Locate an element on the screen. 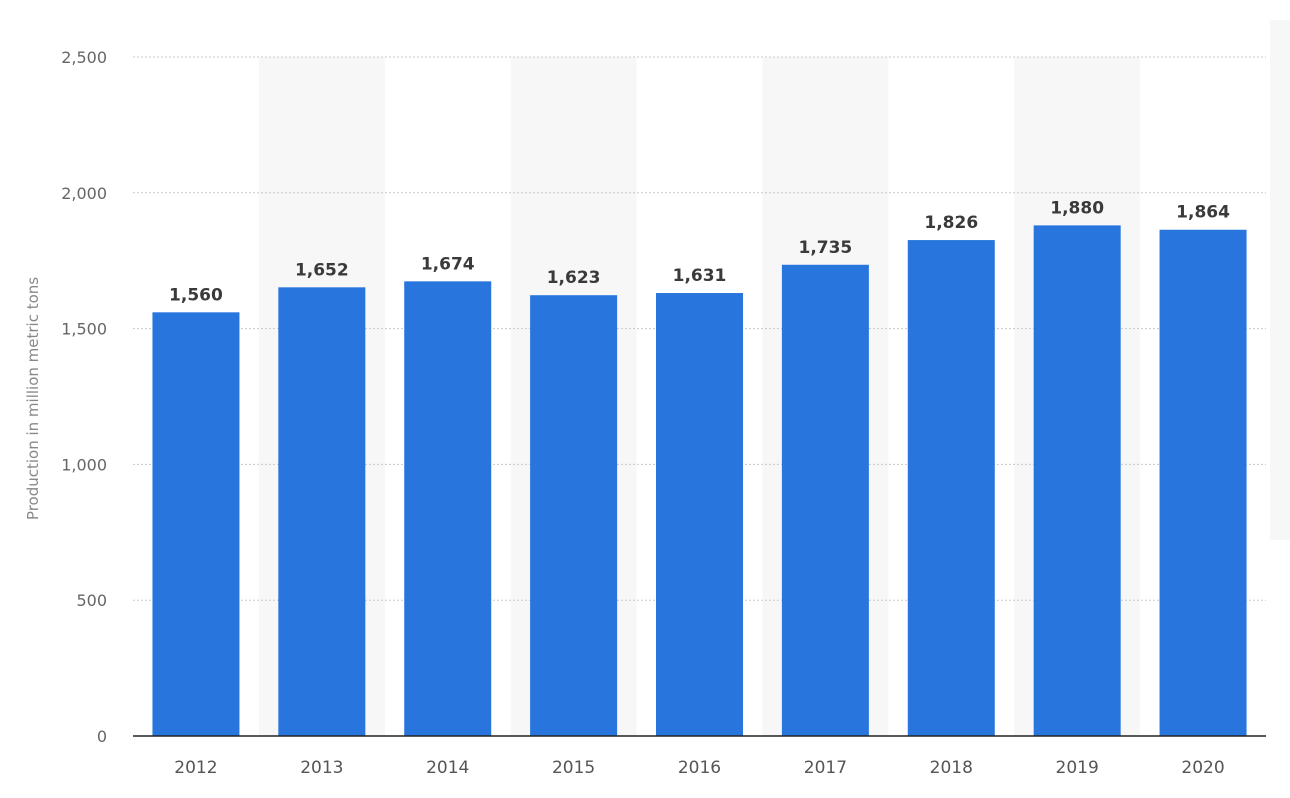  side-panel-edge is located at coordinates (1280, 280).